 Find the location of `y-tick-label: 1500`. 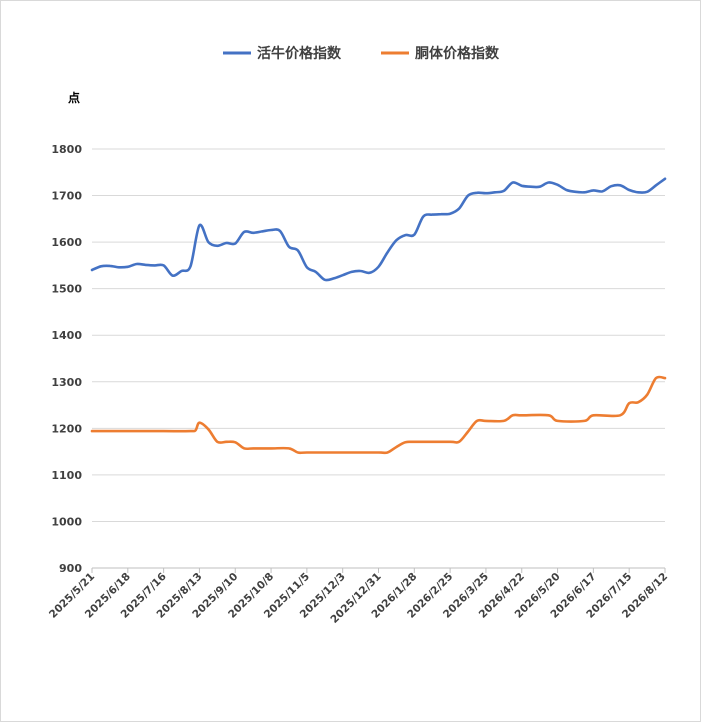

y-tick-label: 1500 is located at coordinates (66, 289).